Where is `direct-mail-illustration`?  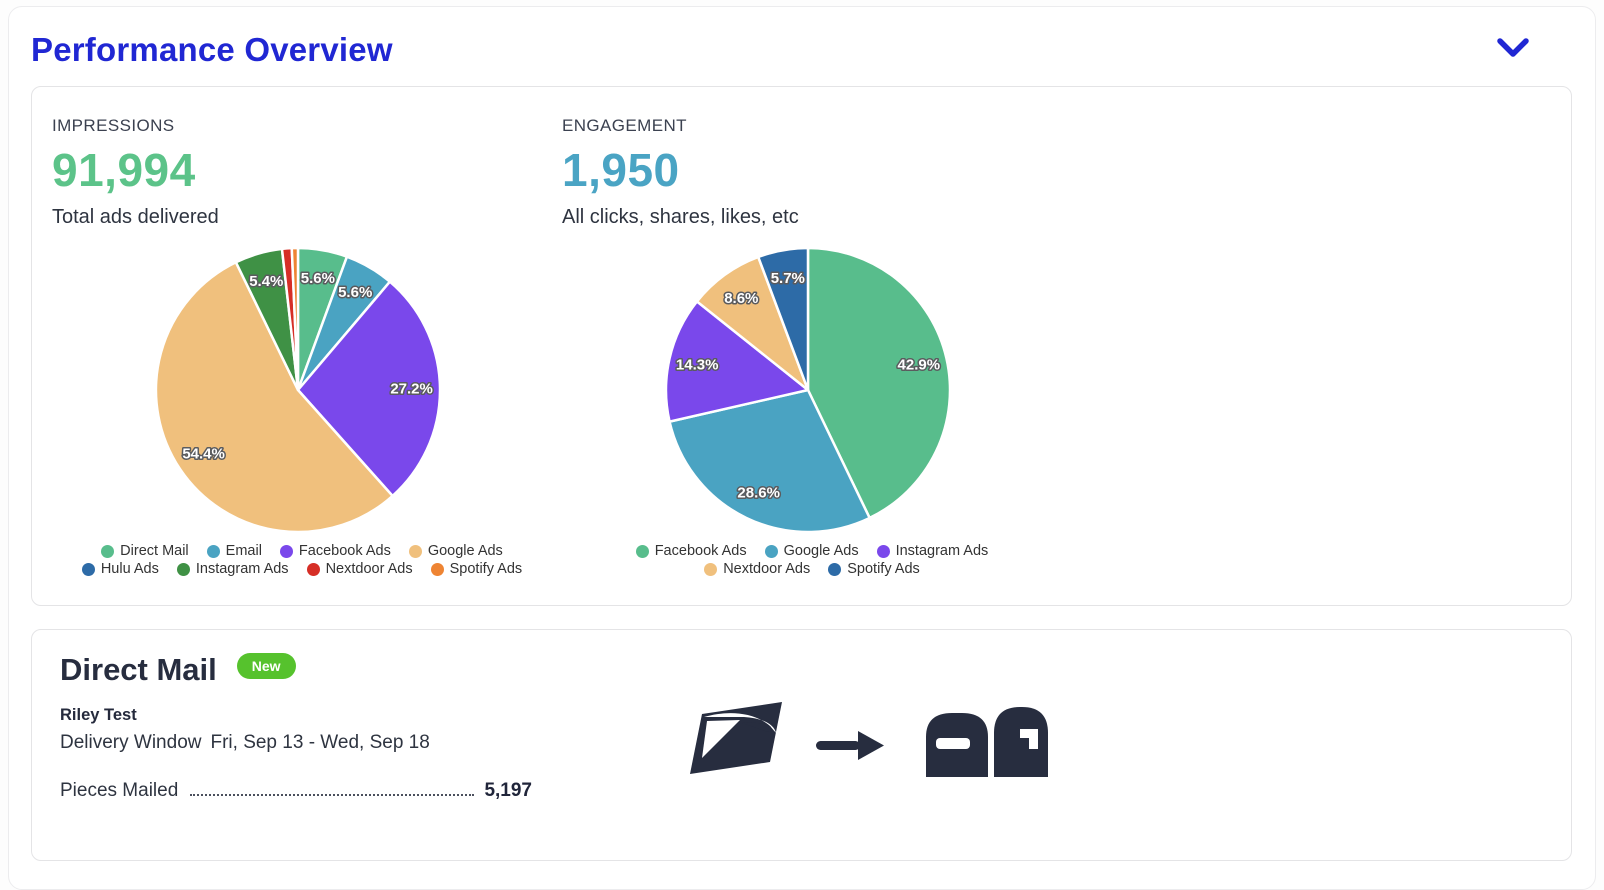 direct-mail-illustration is located at coordinates (869, 738).